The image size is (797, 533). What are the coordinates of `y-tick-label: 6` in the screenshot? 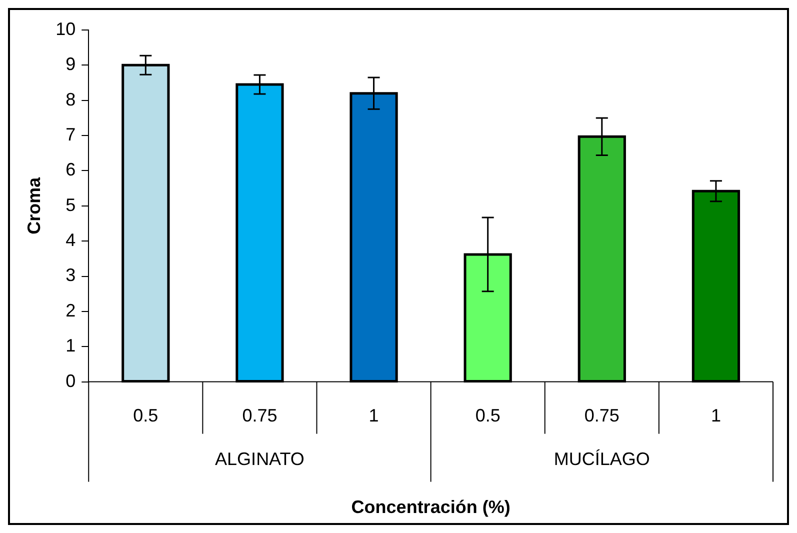 It's located at (71, 170).